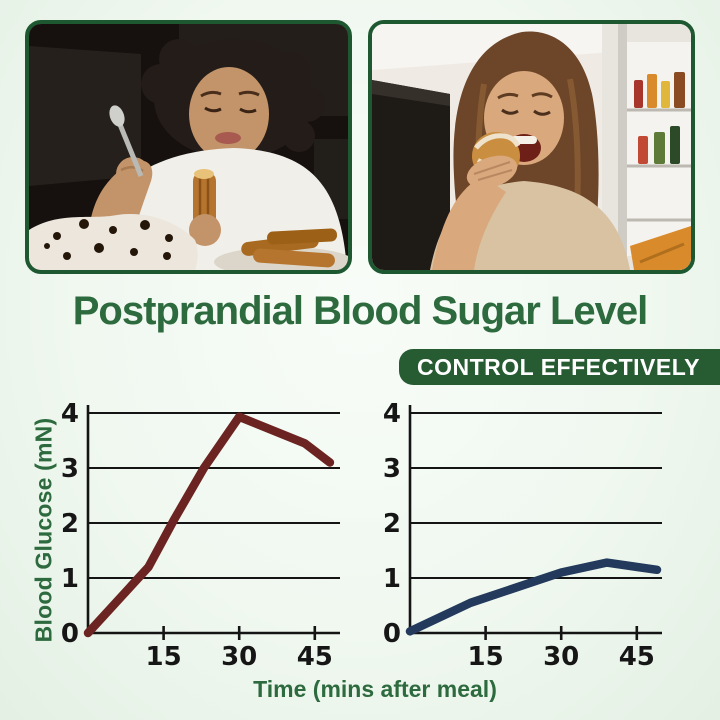 The height and width of the screenshot is (720, 720). What do you see at coordinates (375, 689) in the screenshot?
I see `x-axis-label: Time (mins after meal)` at bounding box center [375, 689].